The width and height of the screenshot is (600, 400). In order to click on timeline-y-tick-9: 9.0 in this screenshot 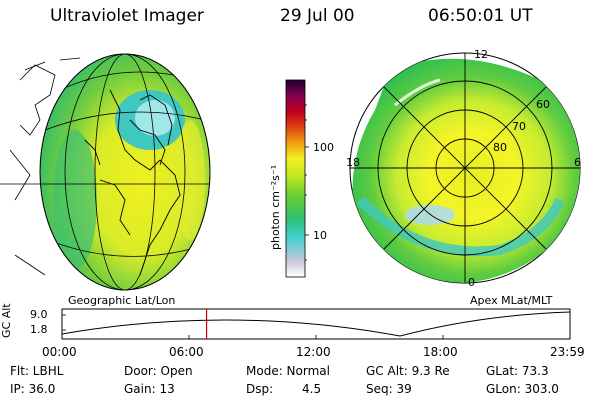, I will do `click(39, 314)`.